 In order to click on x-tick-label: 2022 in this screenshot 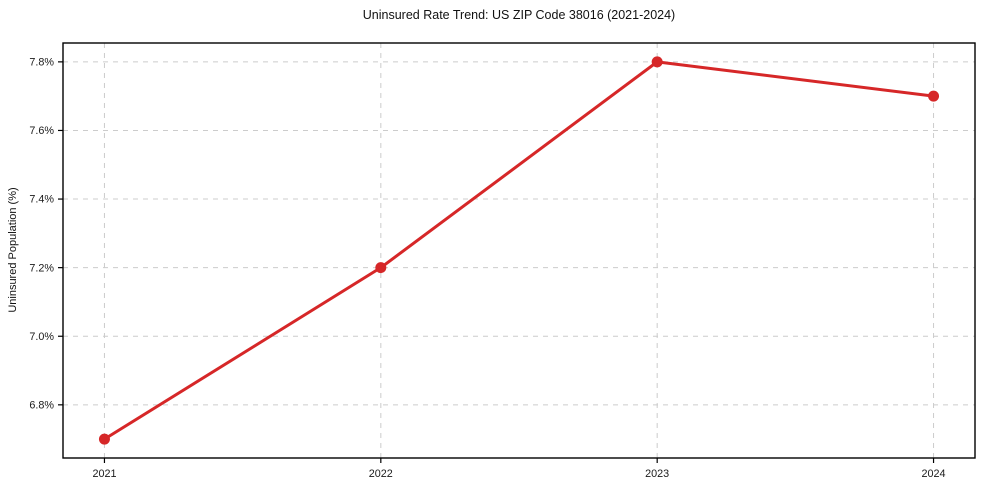, I will do `click(381, 474)`.